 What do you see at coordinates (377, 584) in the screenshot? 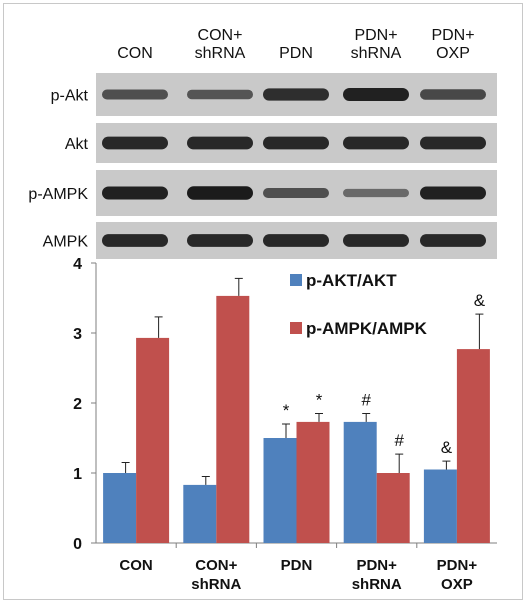
I see `x-tick-label-4-line-2: shRNA` at bounding box center [377, 584].